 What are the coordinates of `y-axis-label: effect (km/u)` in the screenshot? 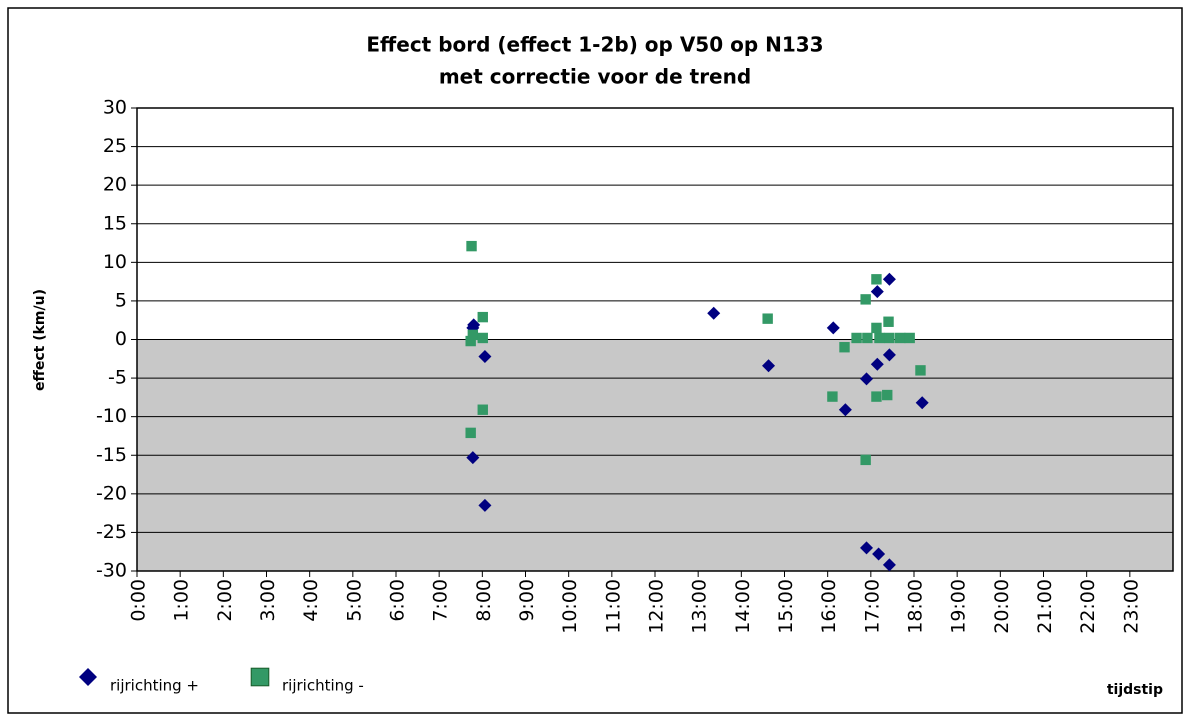 It's located at (40, 340).